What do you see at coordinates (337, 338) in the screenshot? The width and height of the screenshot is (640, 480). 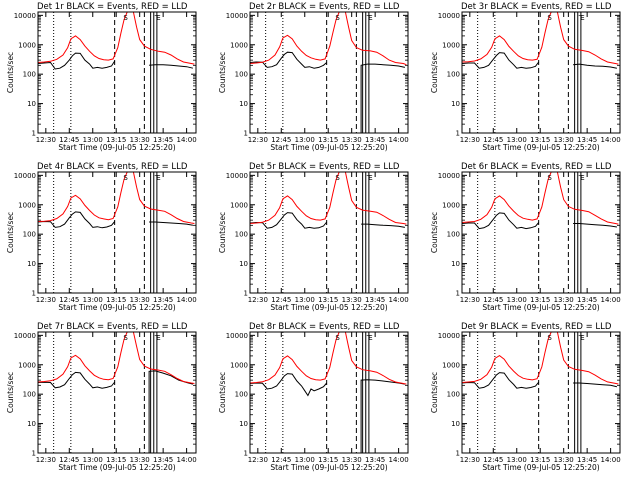 I see `marker-letter: S` at bounding box center [337, 338].